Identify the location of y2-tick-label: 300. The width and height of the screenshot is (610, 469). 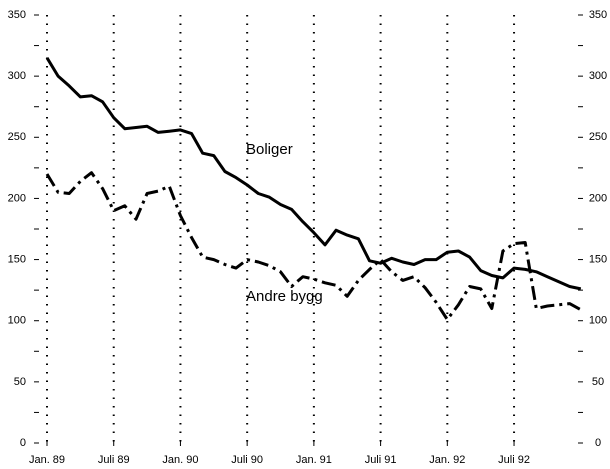
(598, 76).